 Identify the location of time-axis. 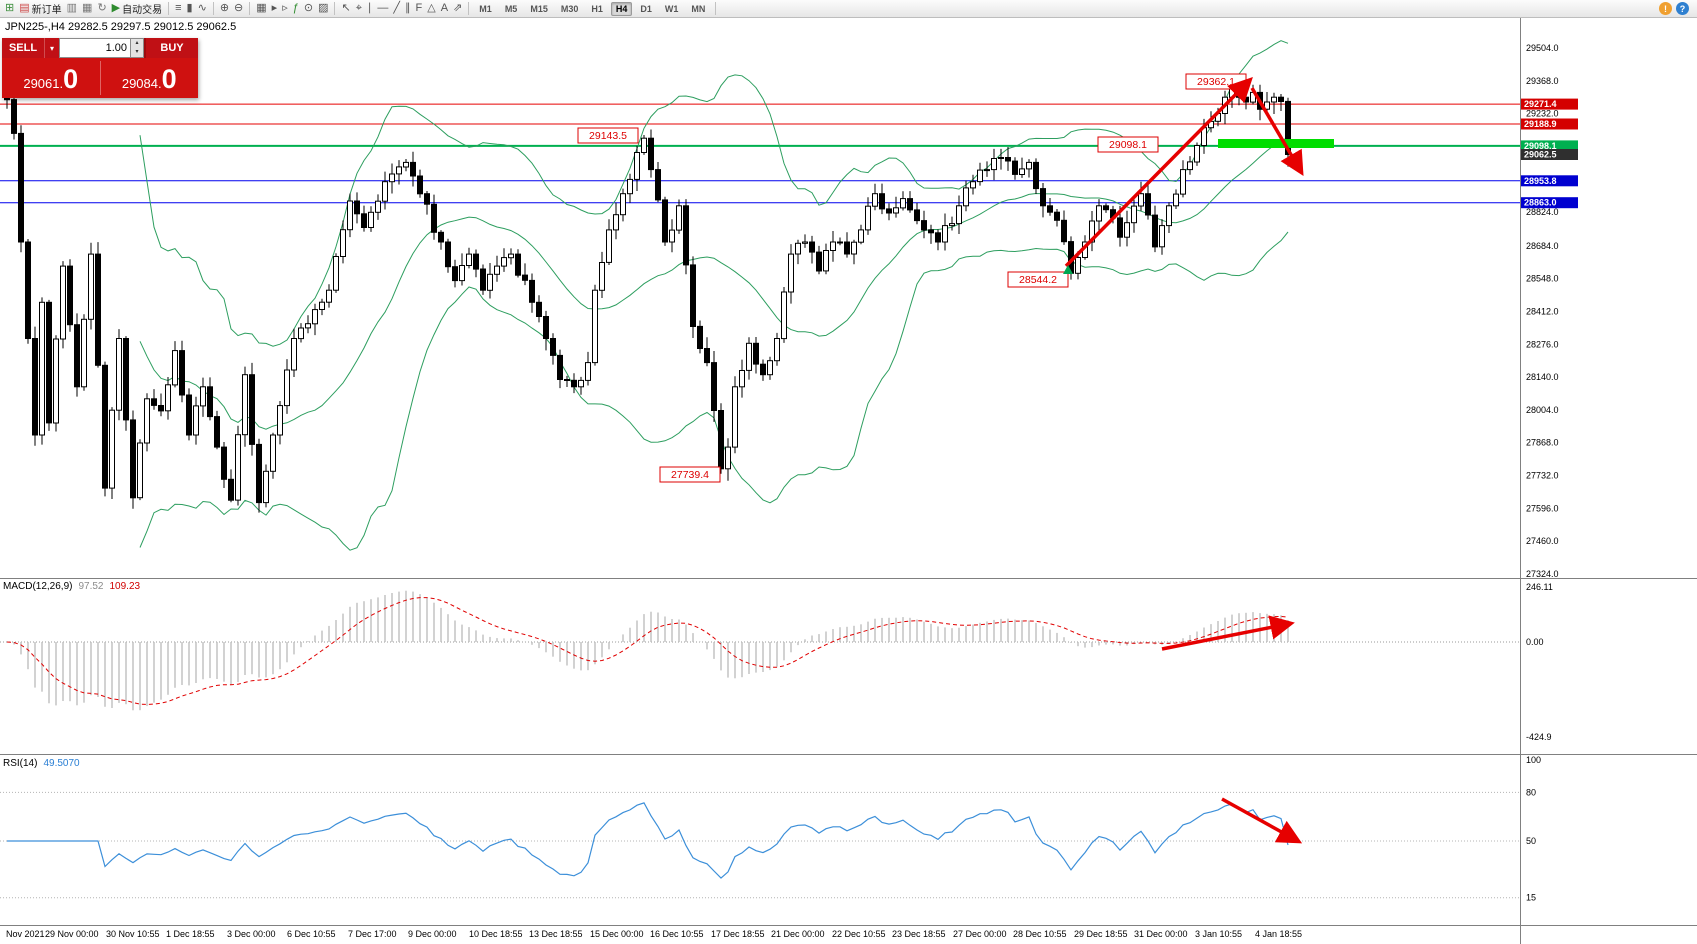
(760, 935).